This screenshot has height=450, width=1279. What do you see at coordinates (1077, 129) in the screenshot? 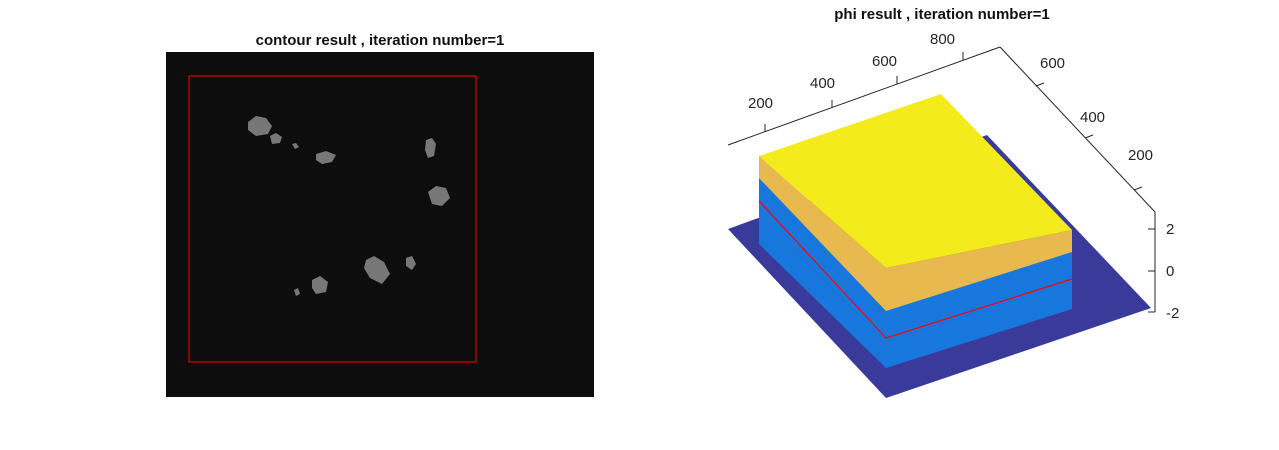
I see `axis-top-right-line` at bounding box center [1077, 129].